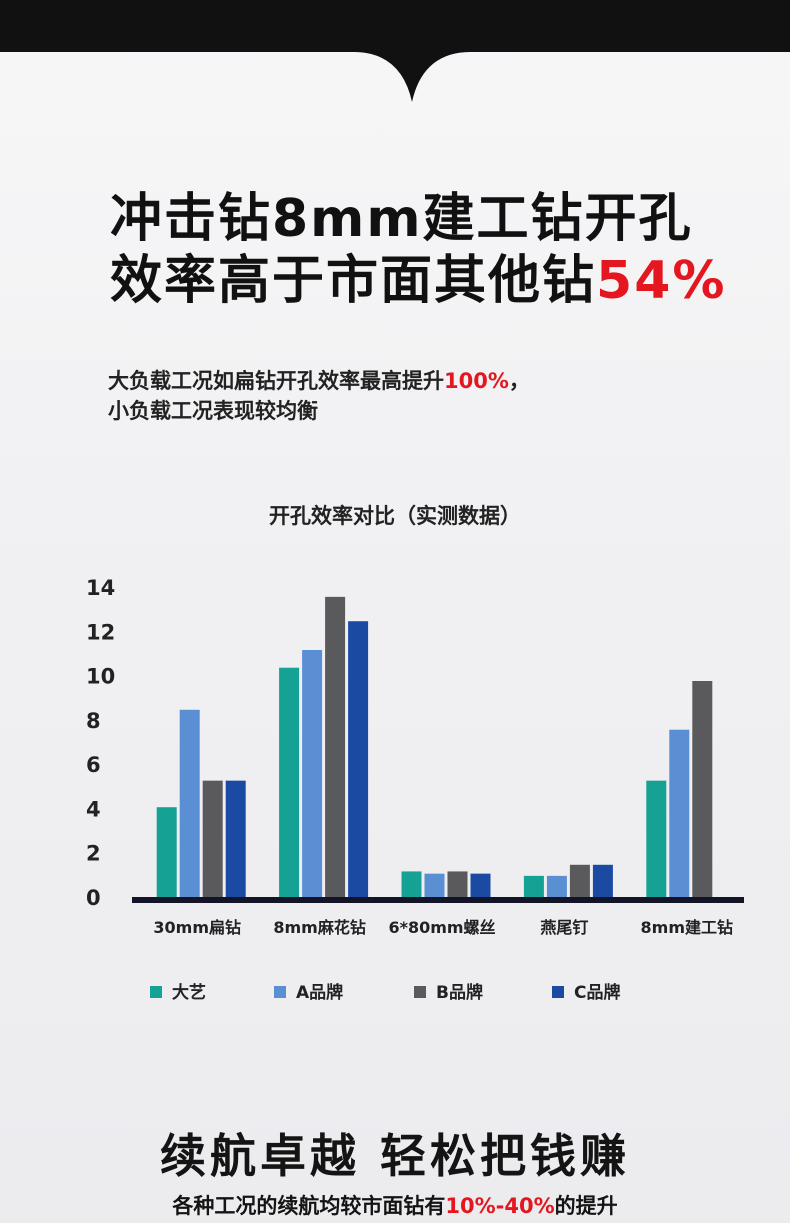 This screenshot has height=1223, width=790. Describe the element at coordinates (319, 927) in the screenshot. I see `x-tick-label: 8mm麻花钻` at that location.